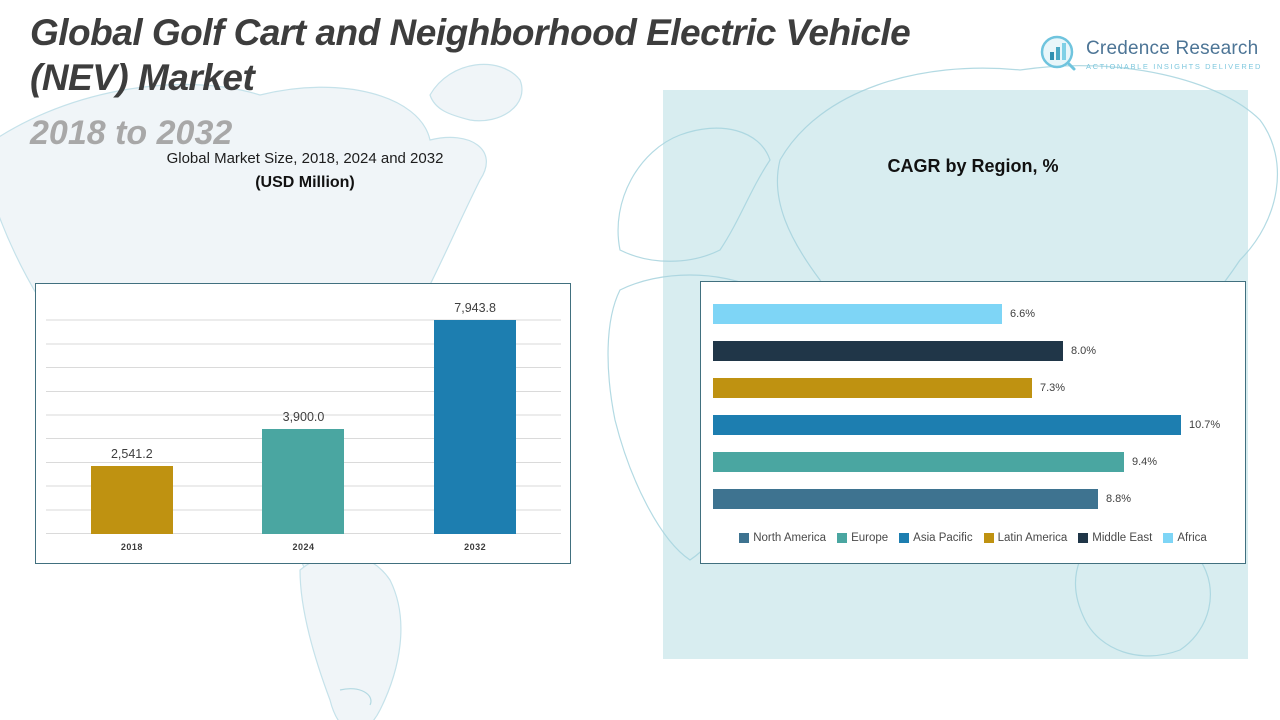 This screenshot has height=720, width=1280. I want to click on category-label: 2024, so click(303, 547).